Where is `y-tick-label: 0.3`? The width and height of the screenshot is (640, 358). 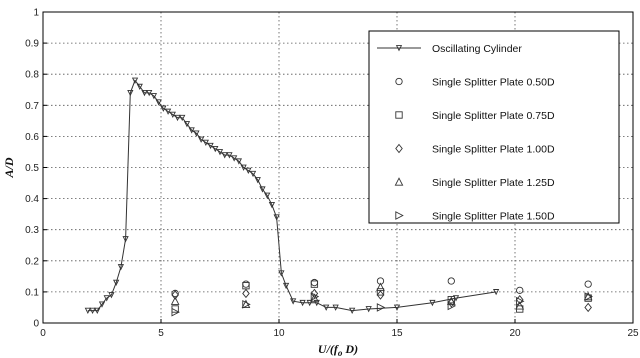
y-tick-label: 0.3 is located at coordinates (32, 230).